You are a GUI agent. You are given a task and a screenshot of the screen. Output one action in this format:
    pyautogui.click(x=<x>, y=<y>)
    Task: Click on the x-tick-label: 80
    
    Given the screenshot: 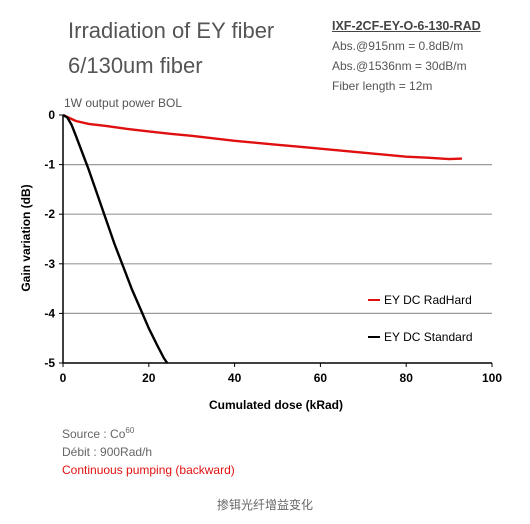 What is the action you would take?
    pyautogui.click(x=407, y=378)
    